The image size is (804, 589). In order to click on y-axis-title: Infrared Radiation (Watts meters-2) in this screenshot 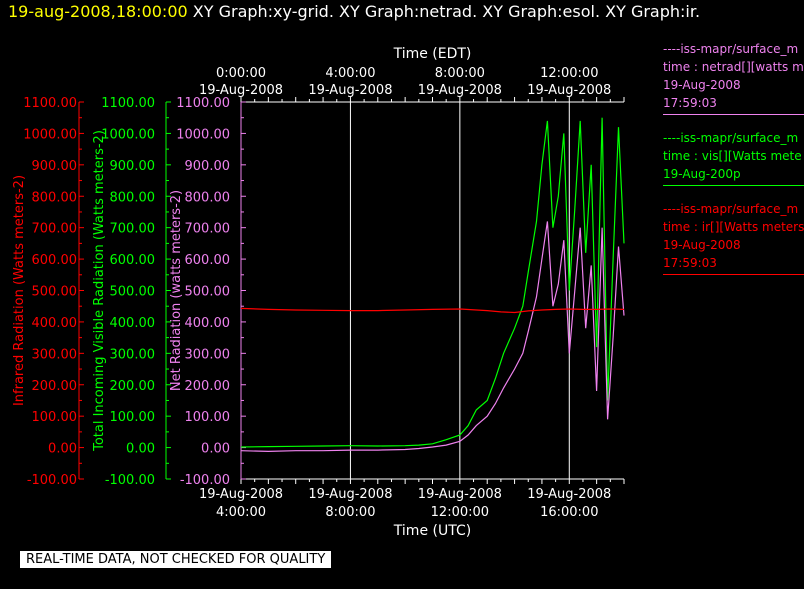, I will do `click(19, 290)`.